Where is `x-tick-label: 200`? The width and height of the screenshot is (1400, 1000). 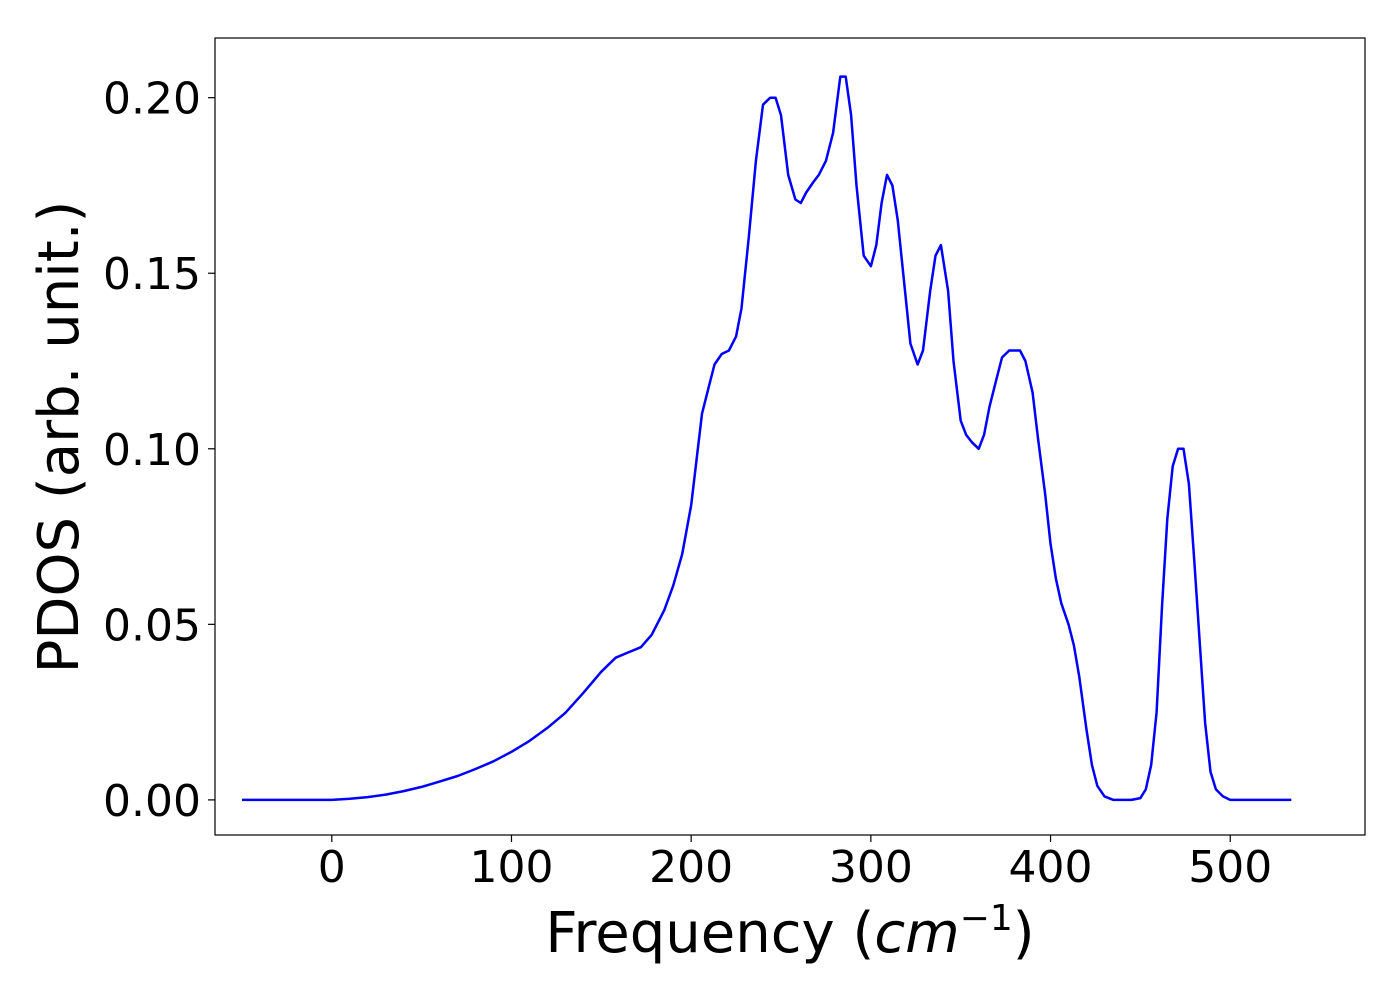
x-tick-label: 200 is located at coordinates (691, 867).